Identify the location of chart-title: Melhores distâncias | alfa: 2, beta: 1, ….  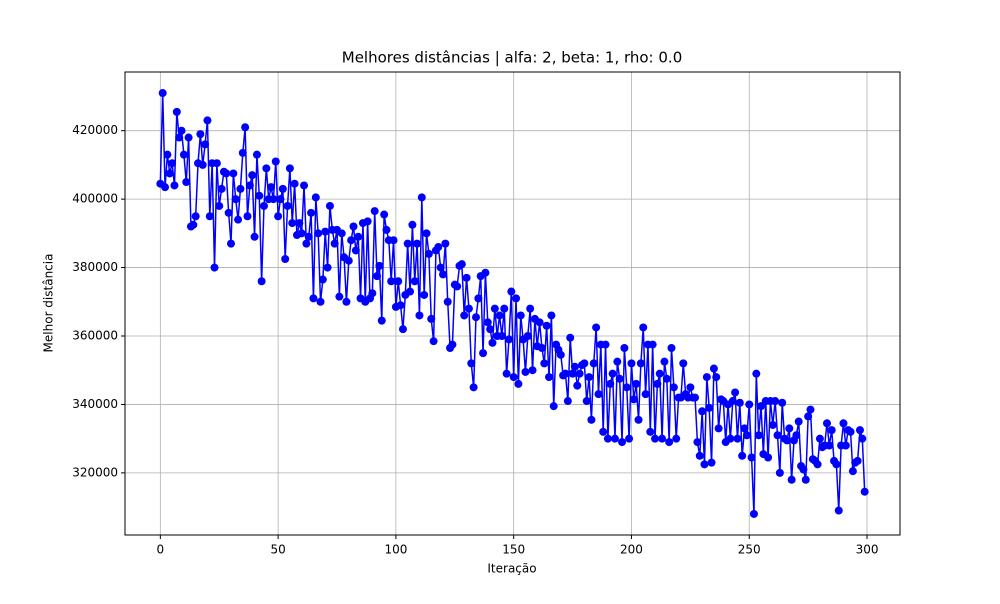
(512, 58).